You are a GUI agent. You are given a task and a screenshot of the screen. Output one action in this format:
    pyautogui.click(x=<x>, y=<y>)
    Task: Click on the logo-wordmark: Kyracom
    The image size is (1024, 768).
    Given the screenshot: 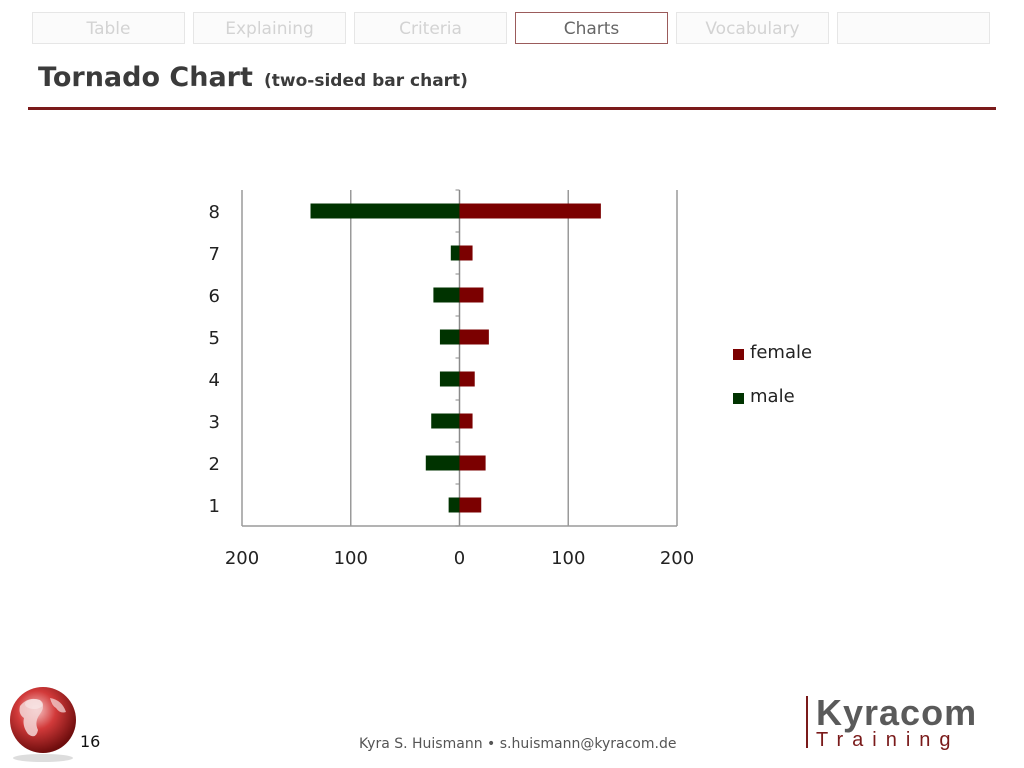 What is the action you would take?
    pyautogui.click(x=897, y=712)
    